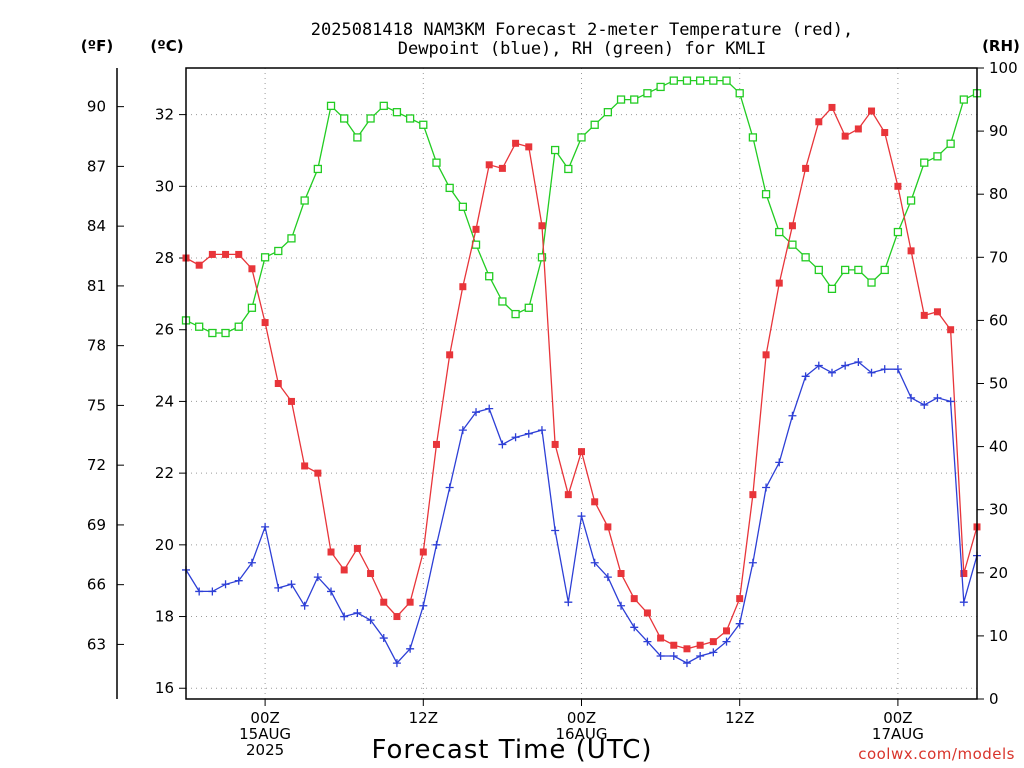  I want to click on time-tick-label: 15AUG, so click(265, 734).